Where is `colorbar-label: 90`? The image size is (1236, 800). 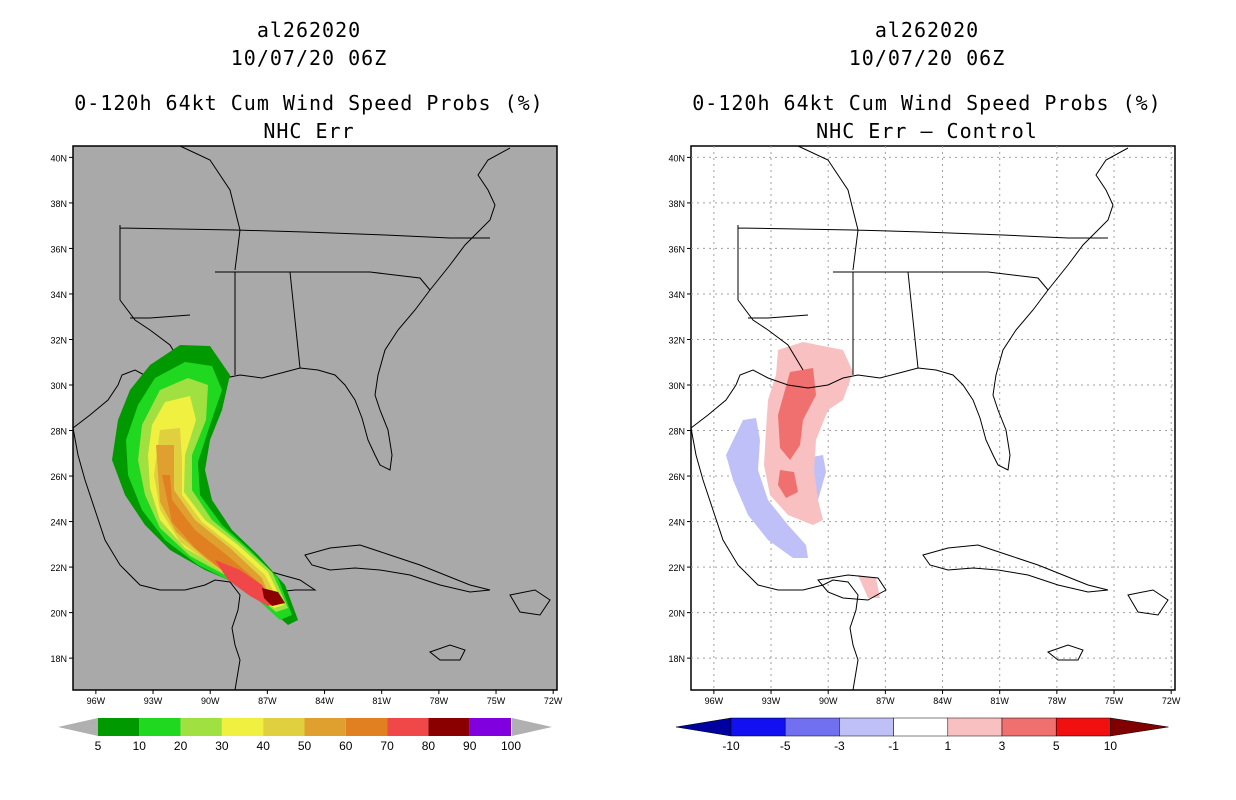
colorbar-label: 90 is located at coordinates (470, 746).